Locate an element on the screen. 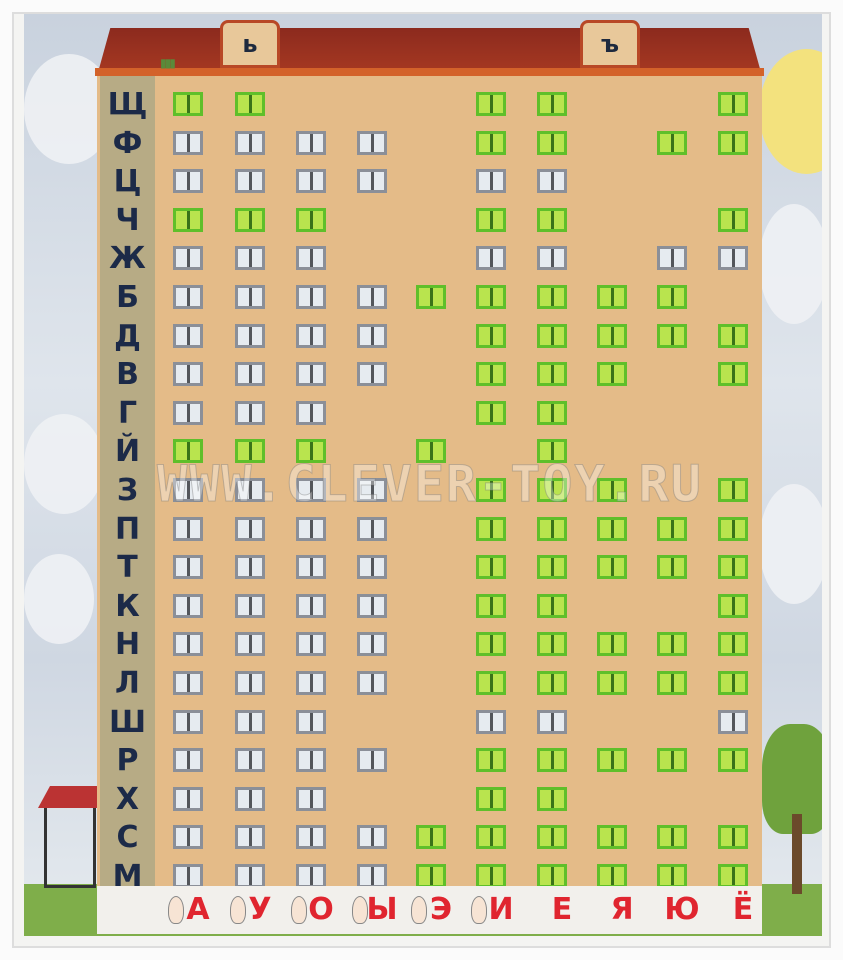 This screenshot has width=843, height=960. consonant-letter: Б is located at coordinates (127, 297).